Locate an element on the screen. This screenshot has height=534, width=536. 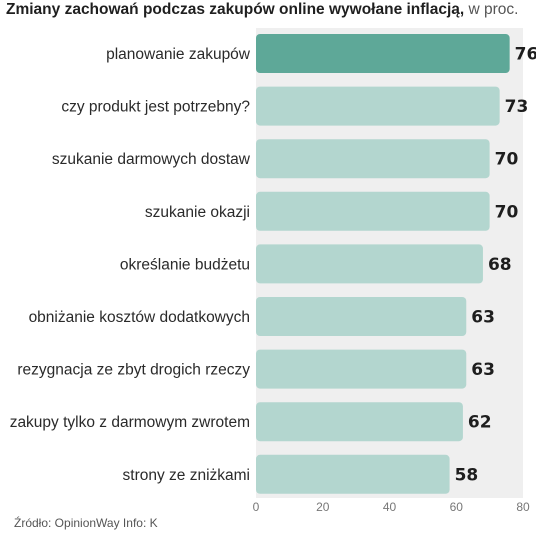
category-label-7: rezygnacja ze zbyt drogich rzeczy is located at coordinates (133, 370).